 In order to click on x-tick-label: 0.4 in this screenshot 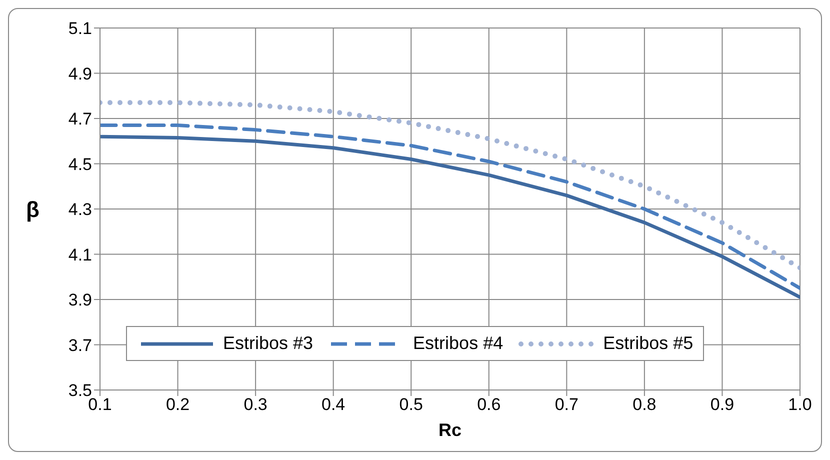, I will do `click(334, 404)`.